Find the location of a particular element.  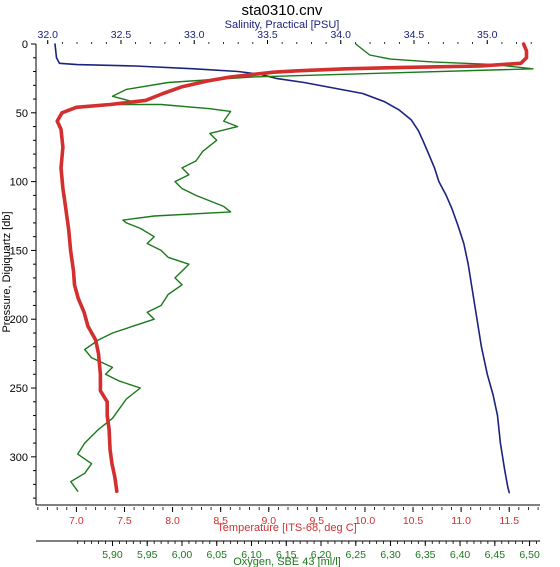

salinity-tick-label: 32.5 is located at coordinates (121, 35).